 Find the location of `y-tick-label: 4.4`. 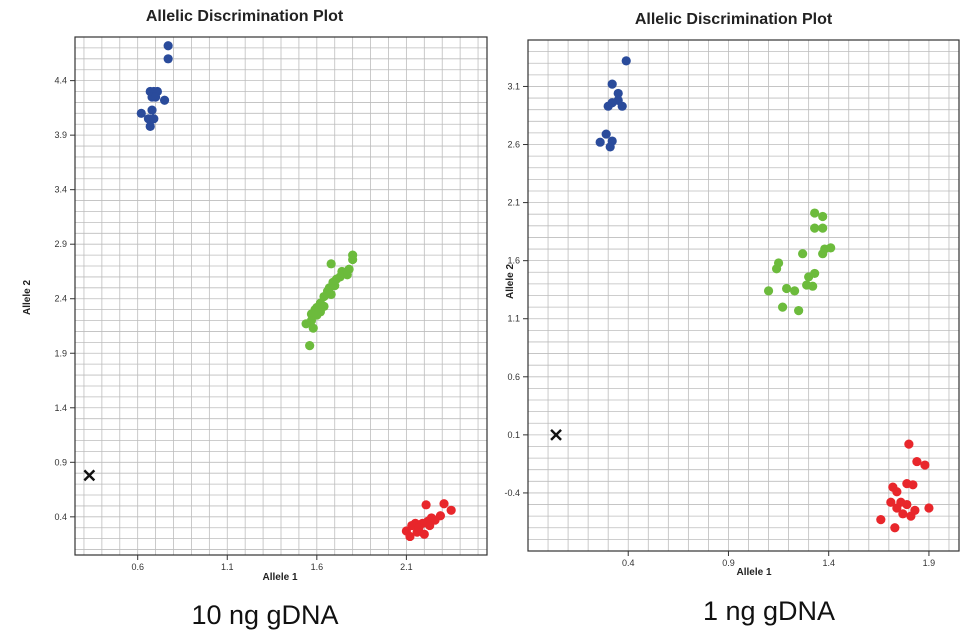

y-tick-label: 4.4 is located at coordinates (60, 81).